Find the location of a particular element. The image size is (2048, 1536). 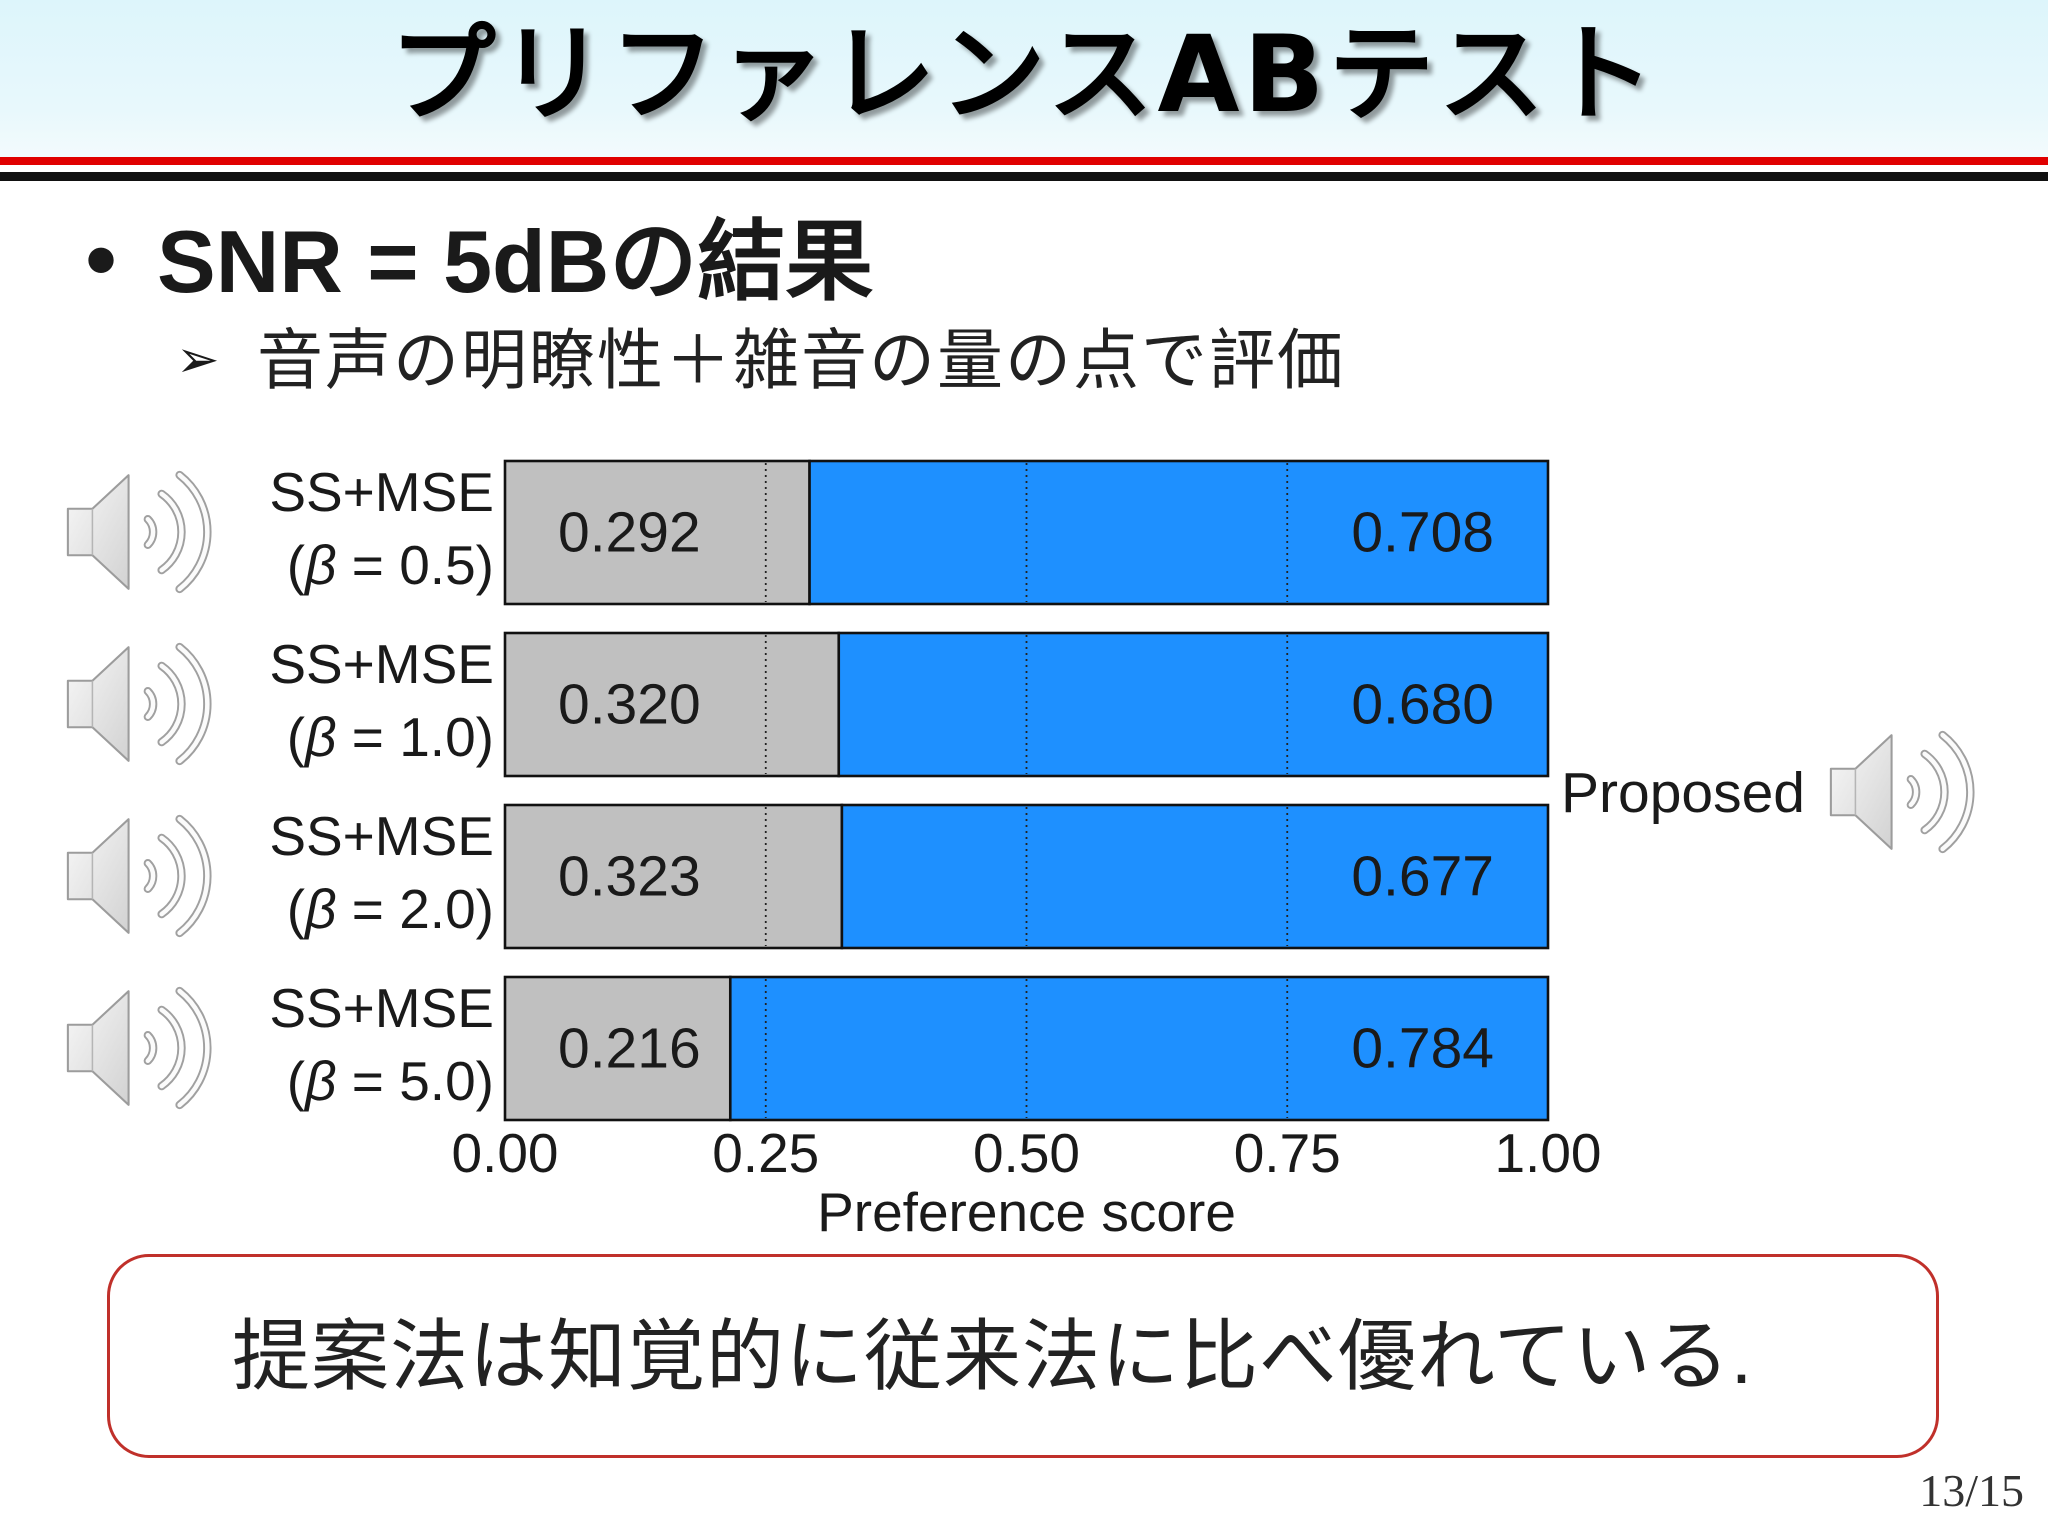

conclusion-text: 提案法は知覚的に従来法に比べ優れている. is located at coordinates (993, 1356).